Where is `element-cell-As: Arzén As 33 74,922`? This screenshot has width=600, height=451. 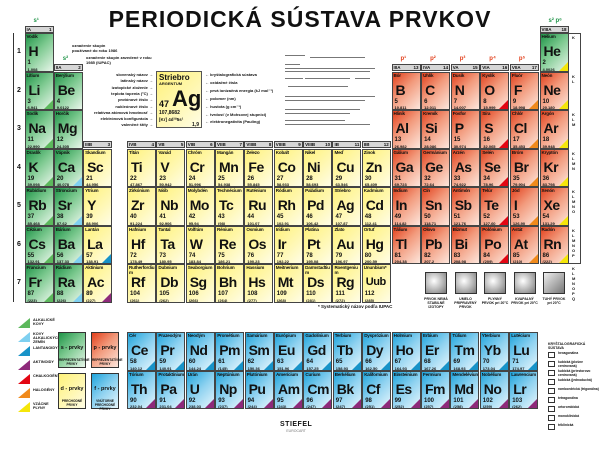
element-cell-As: Arzén As 33 74,922 is located at coordinates (465, 167).